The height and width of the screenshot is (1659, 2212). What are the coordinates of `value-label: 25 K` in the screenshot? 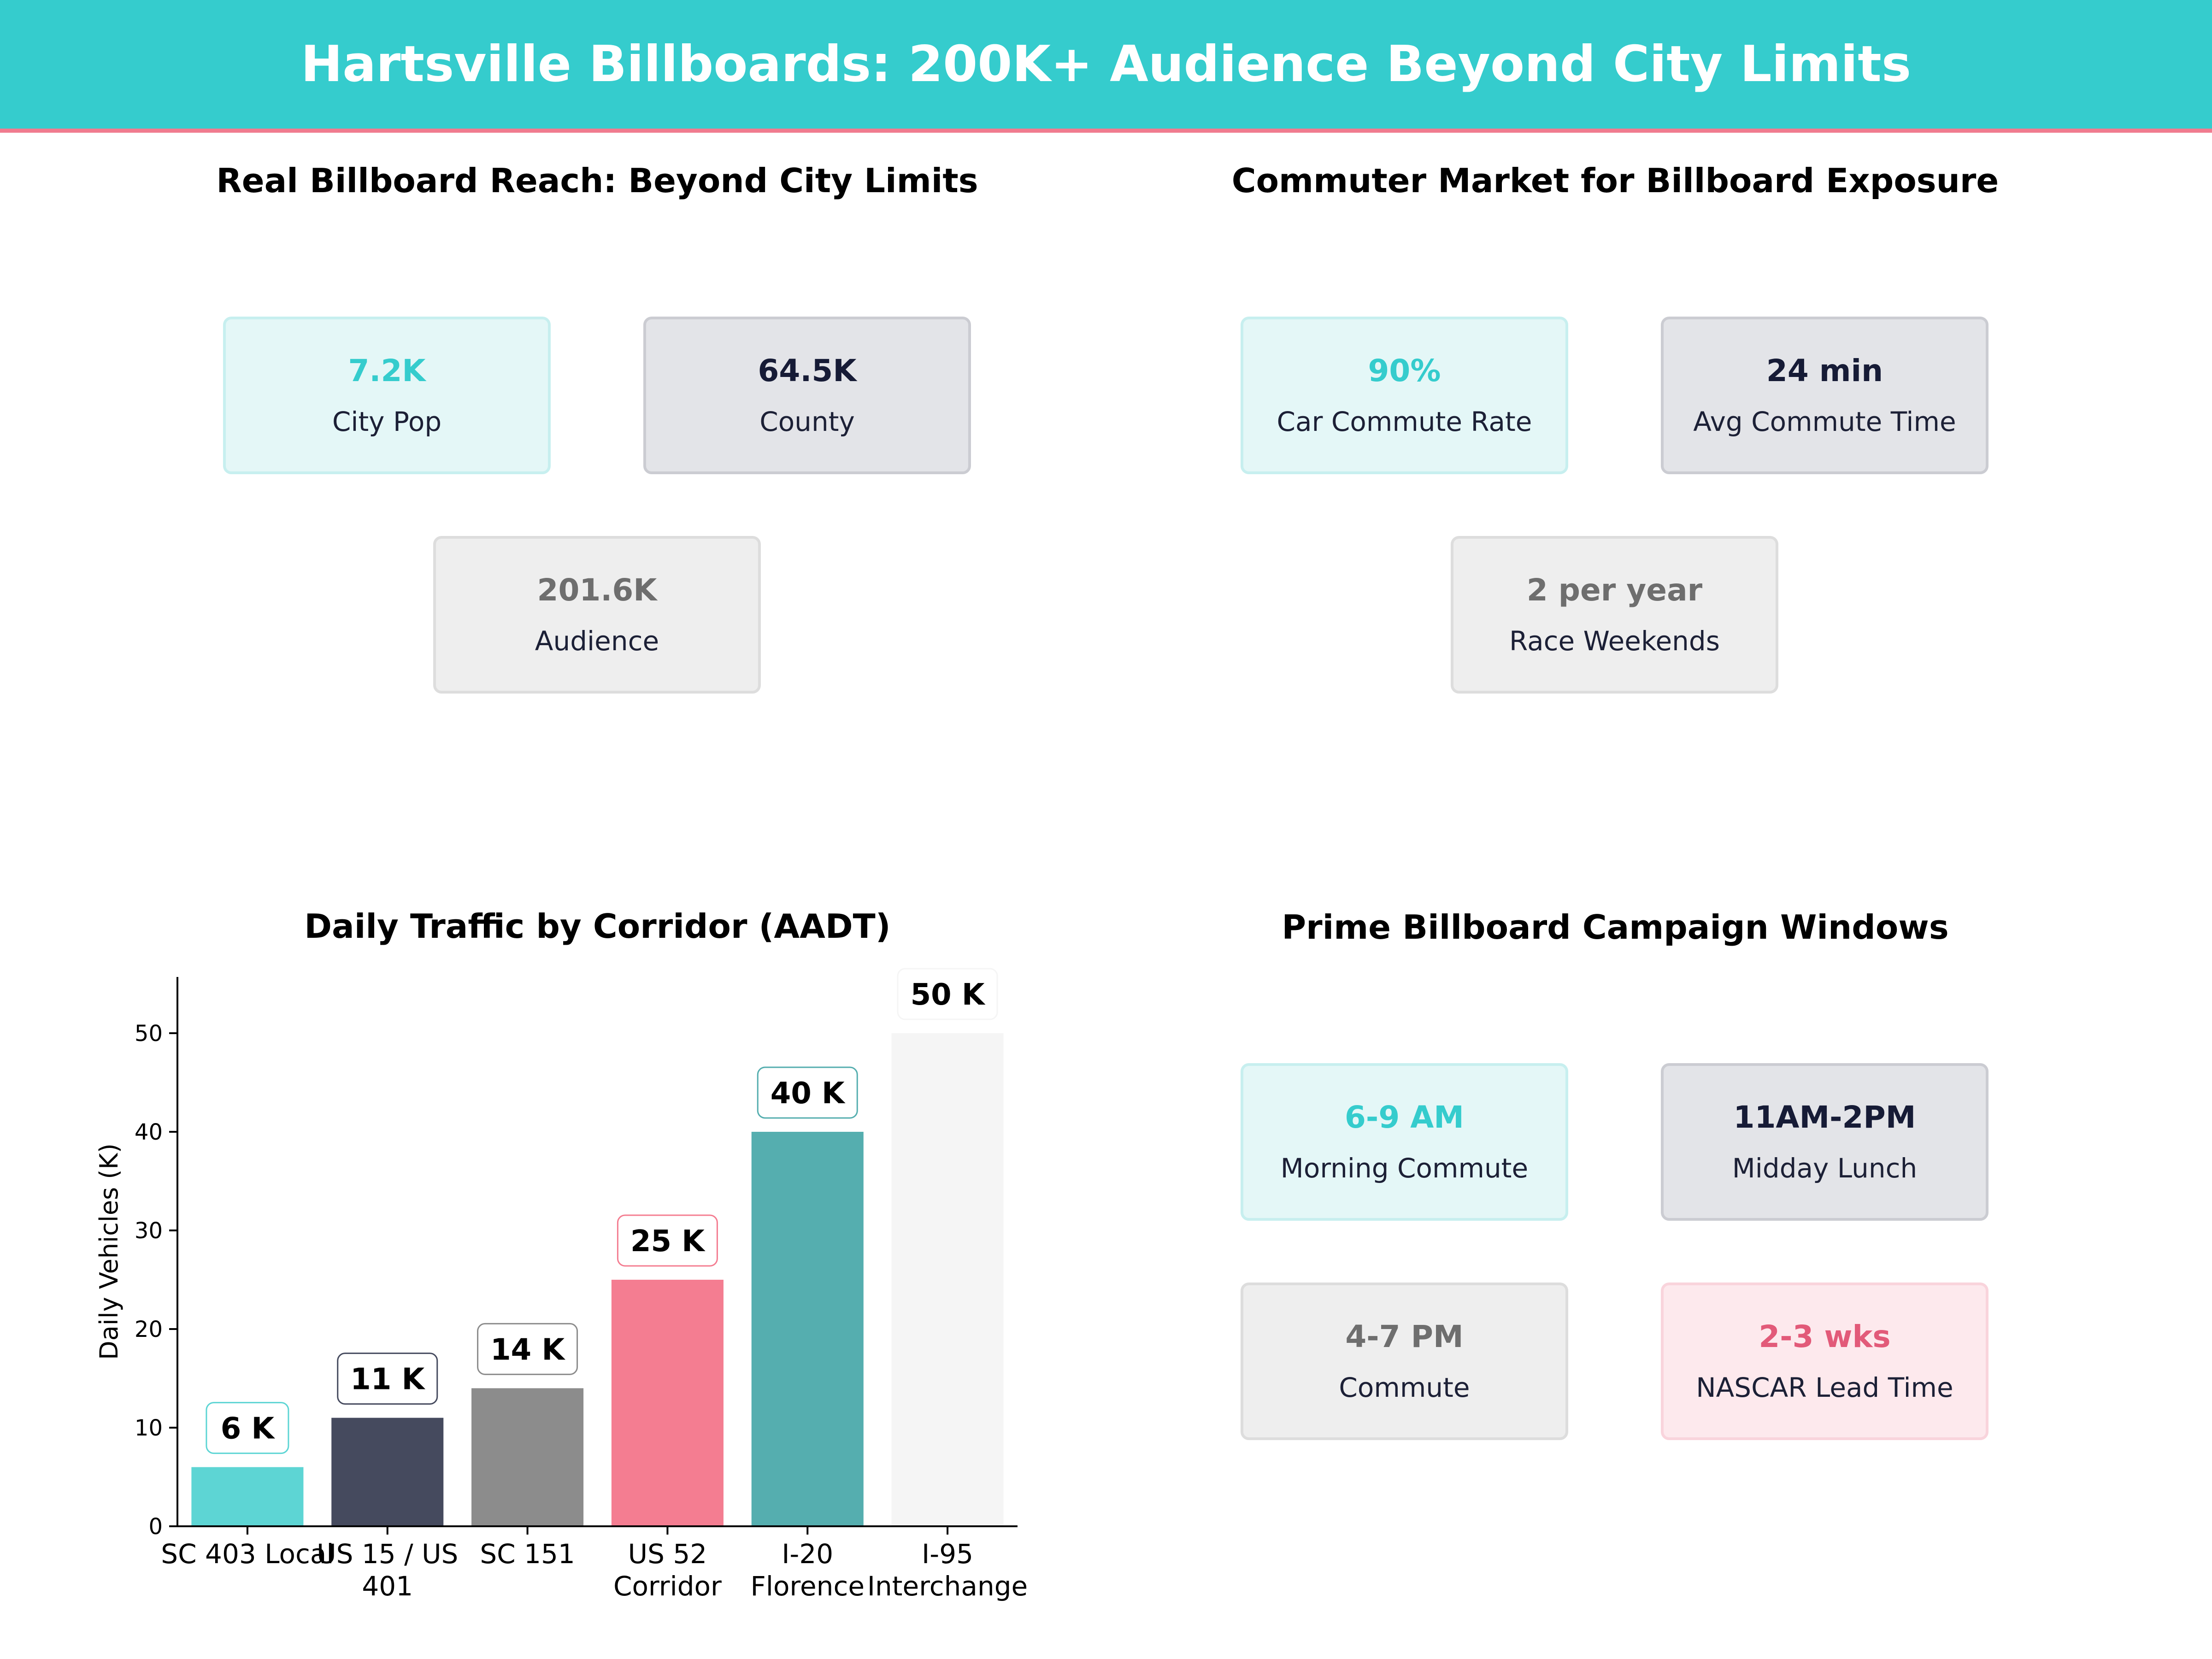 It's located at (668, 1241).